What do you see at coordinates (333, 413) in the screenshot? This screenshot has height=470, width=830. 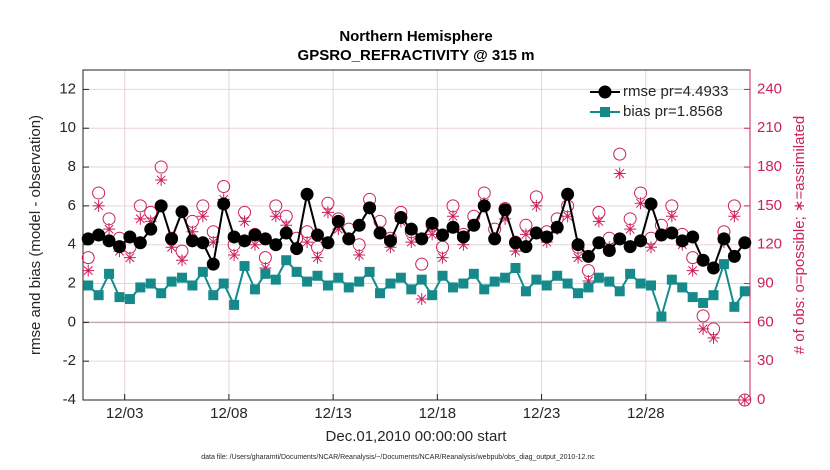 I see `x-tick-label: 12/13` at bounding box center [333, 413].